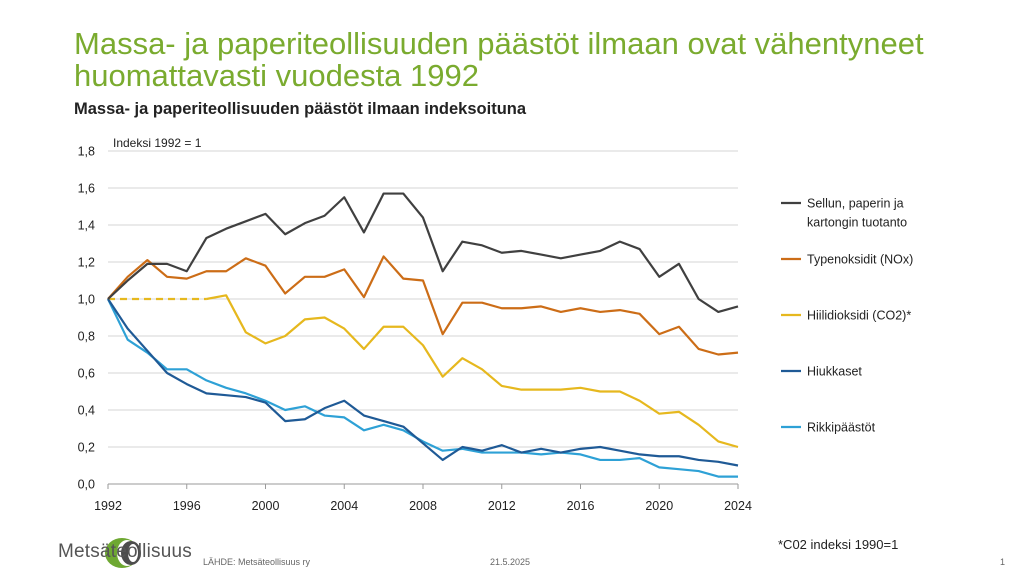 The height and width of the screenshot is (576, 1024). I want to click on metsateollisuus-logo, so click(123, 553).